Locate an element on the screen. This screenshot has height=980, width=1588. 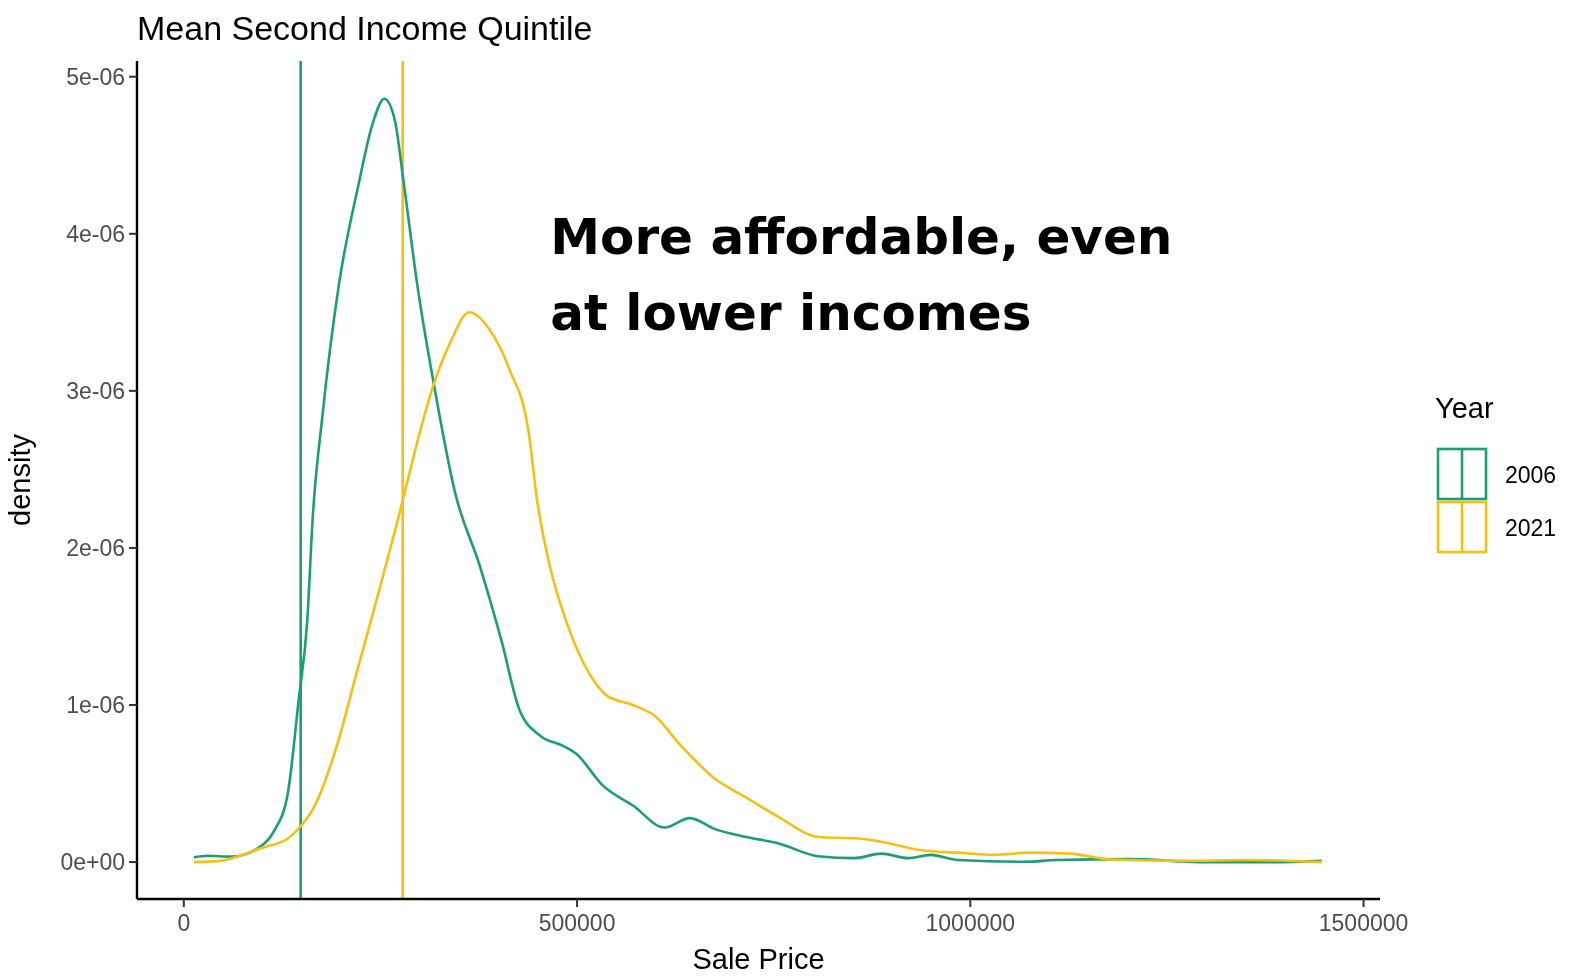
y-tick-label: 1e-06 is located at coordinates (95, 705).